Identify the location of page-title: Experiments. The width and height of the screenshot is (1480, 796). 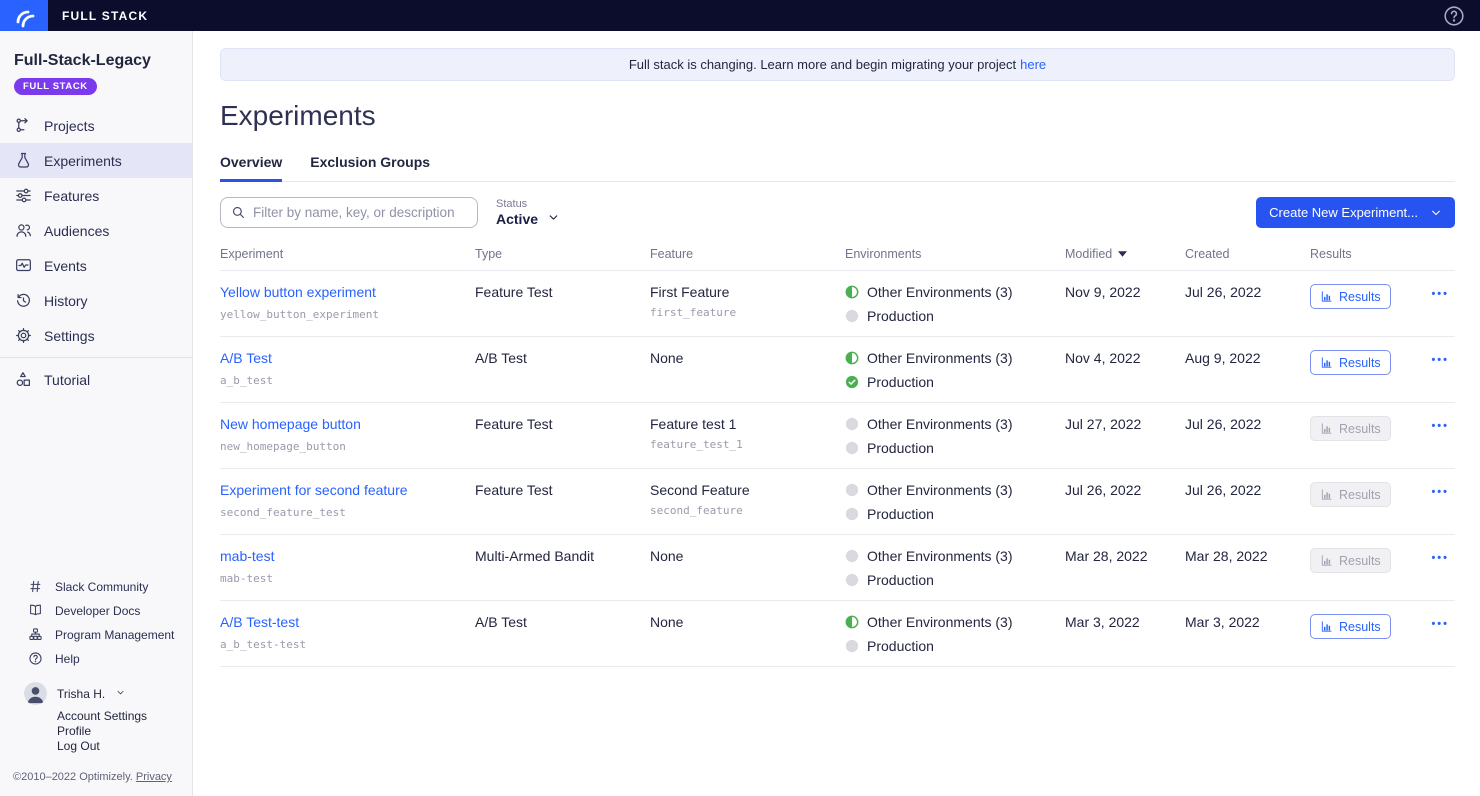
(298, 115).